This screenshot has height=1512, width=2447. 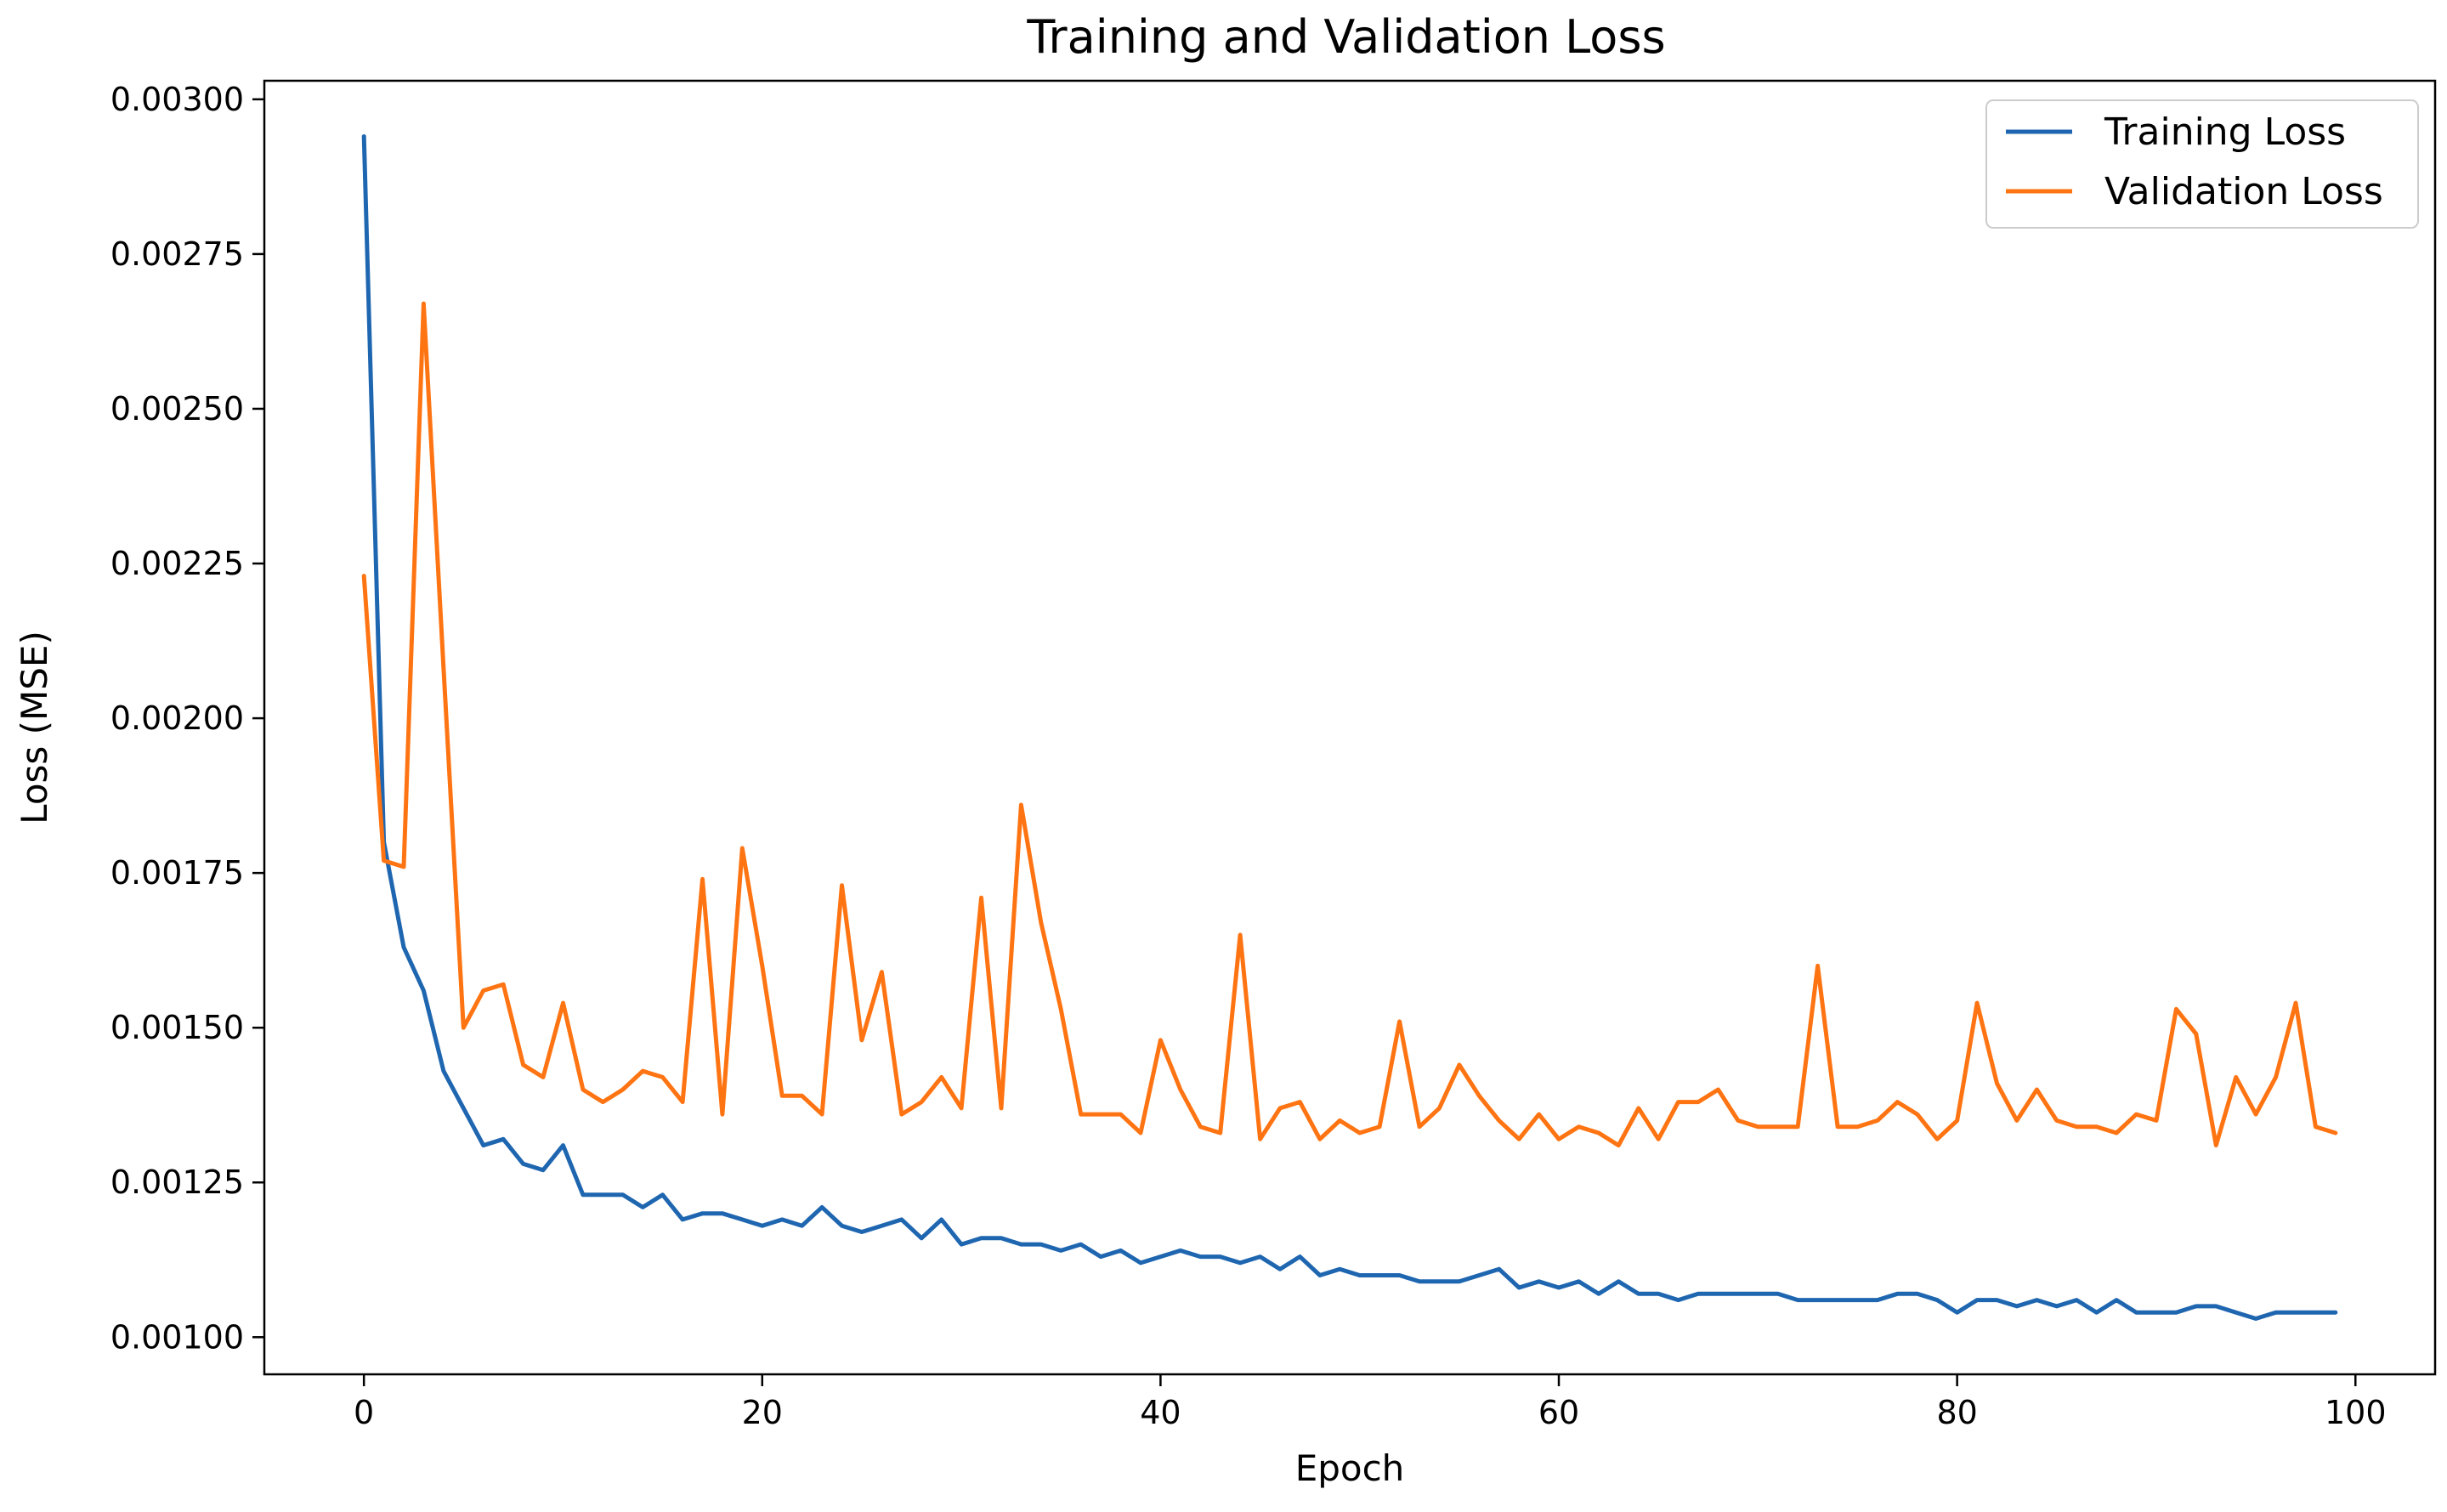 I want to click on legend-label-validation: Validation Loss, so click(x=2243, y=191).